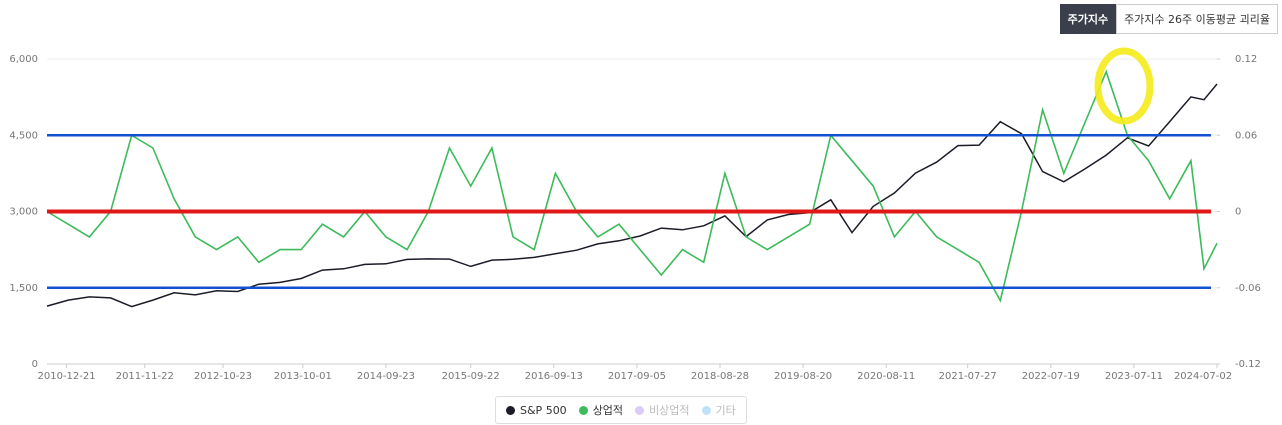 This screenshot has width=1282, height=425. What do you see at coordinates (608, 410) in the screenshot?
I see `legend-label: 상업적` at bounding box center [608, 410].